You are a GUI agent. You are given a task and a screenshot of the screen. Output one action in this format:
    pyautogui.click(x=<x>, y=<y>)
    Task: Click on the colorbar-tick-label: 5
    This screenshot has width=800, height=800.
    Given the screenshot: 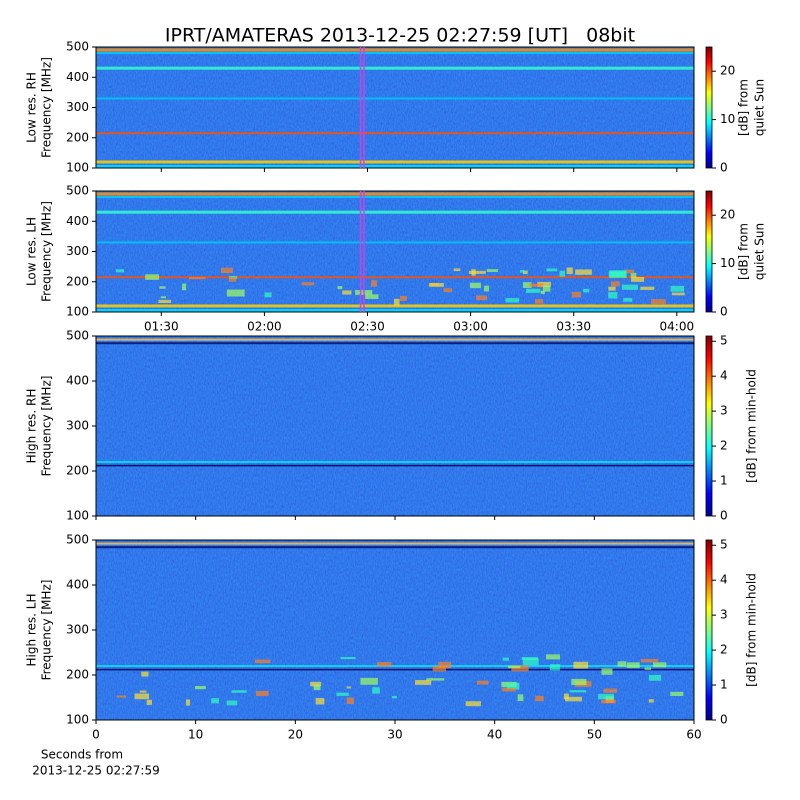 What is the action you would take?
    pyautogui.click(x=724, y=341)
    